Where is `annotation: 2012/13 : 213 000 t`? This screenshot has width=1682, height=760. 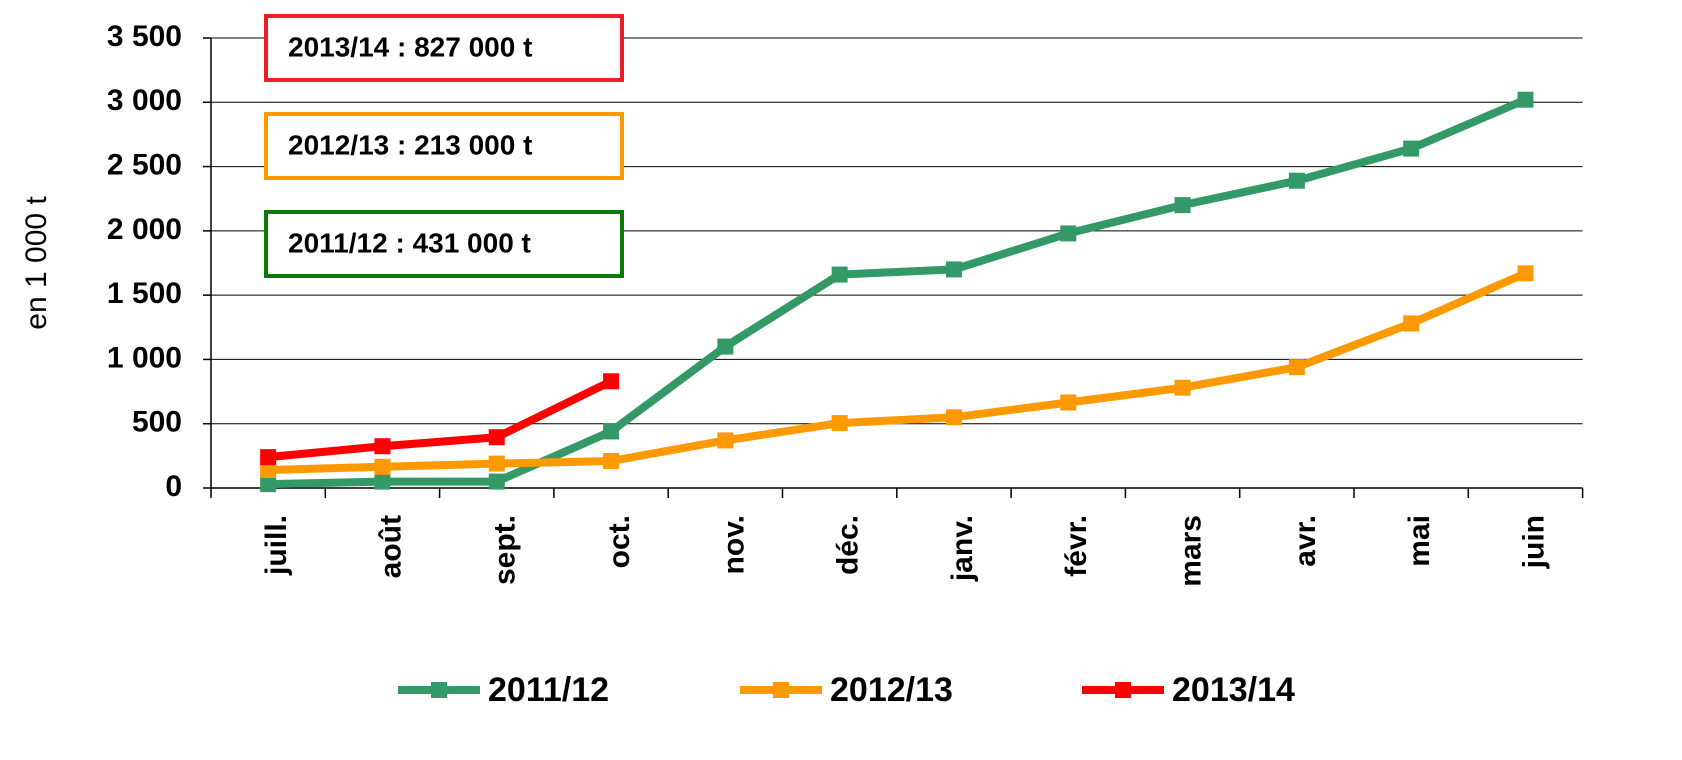 annotation: 2012/13 : 213 000 t is located at coordinates (410, 144).